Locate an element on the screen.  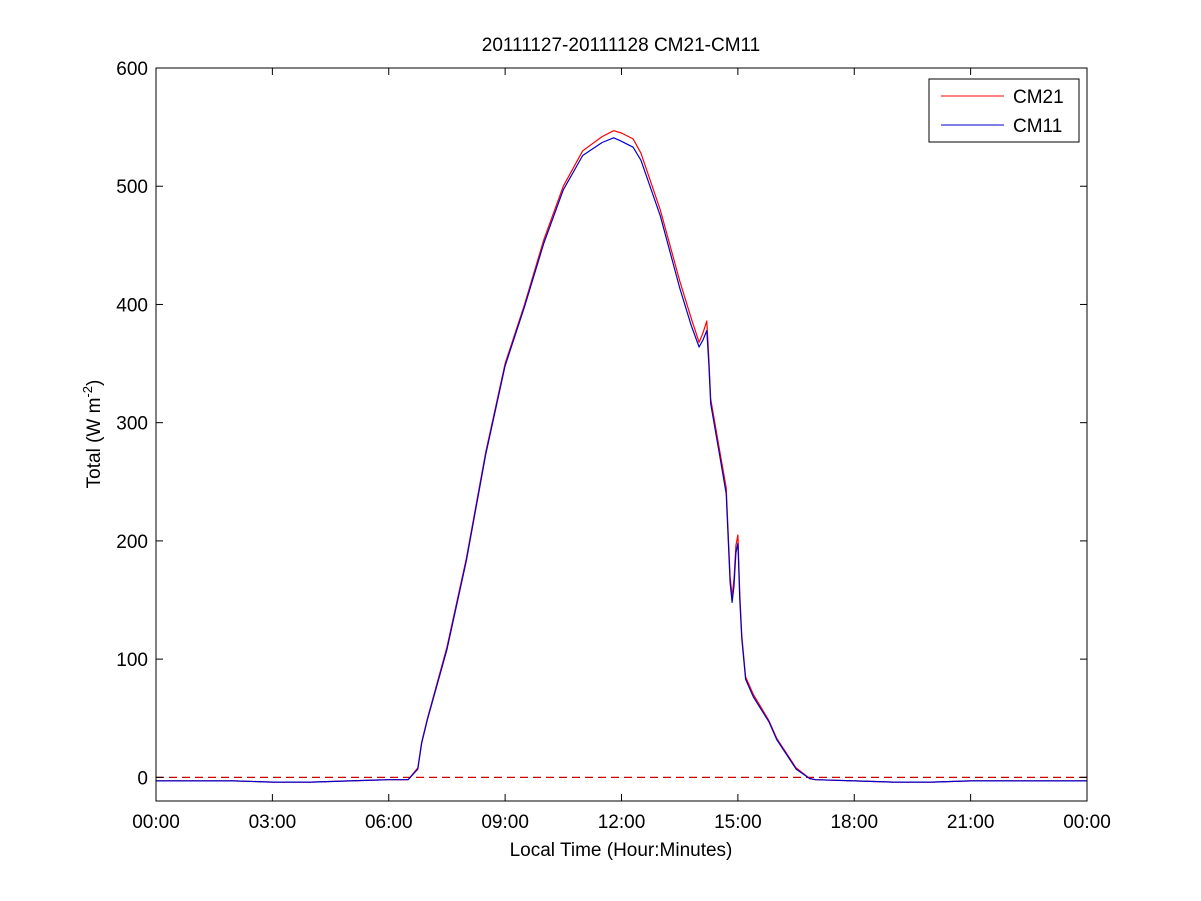
legend-box is located at coordinates (1004, 110).